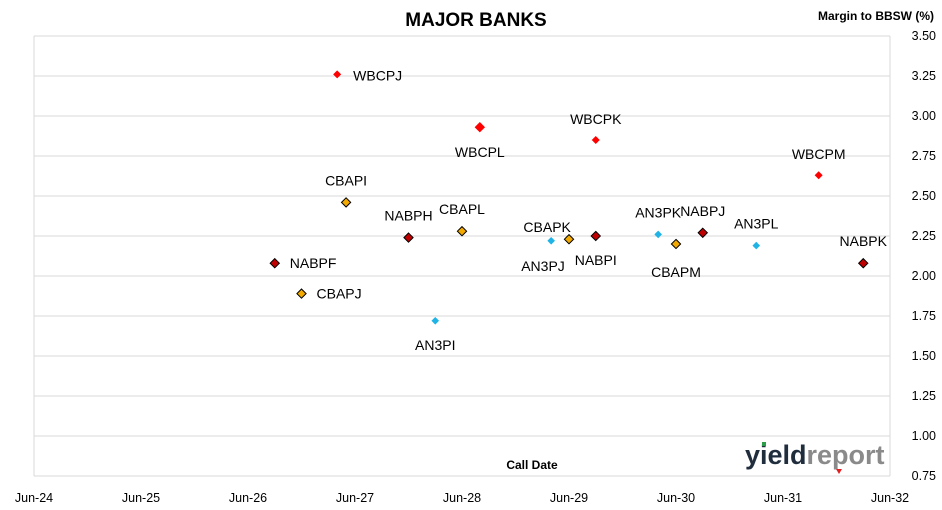  I want to click on data-label-wbcpk: WBCPK, so click(596, 119).